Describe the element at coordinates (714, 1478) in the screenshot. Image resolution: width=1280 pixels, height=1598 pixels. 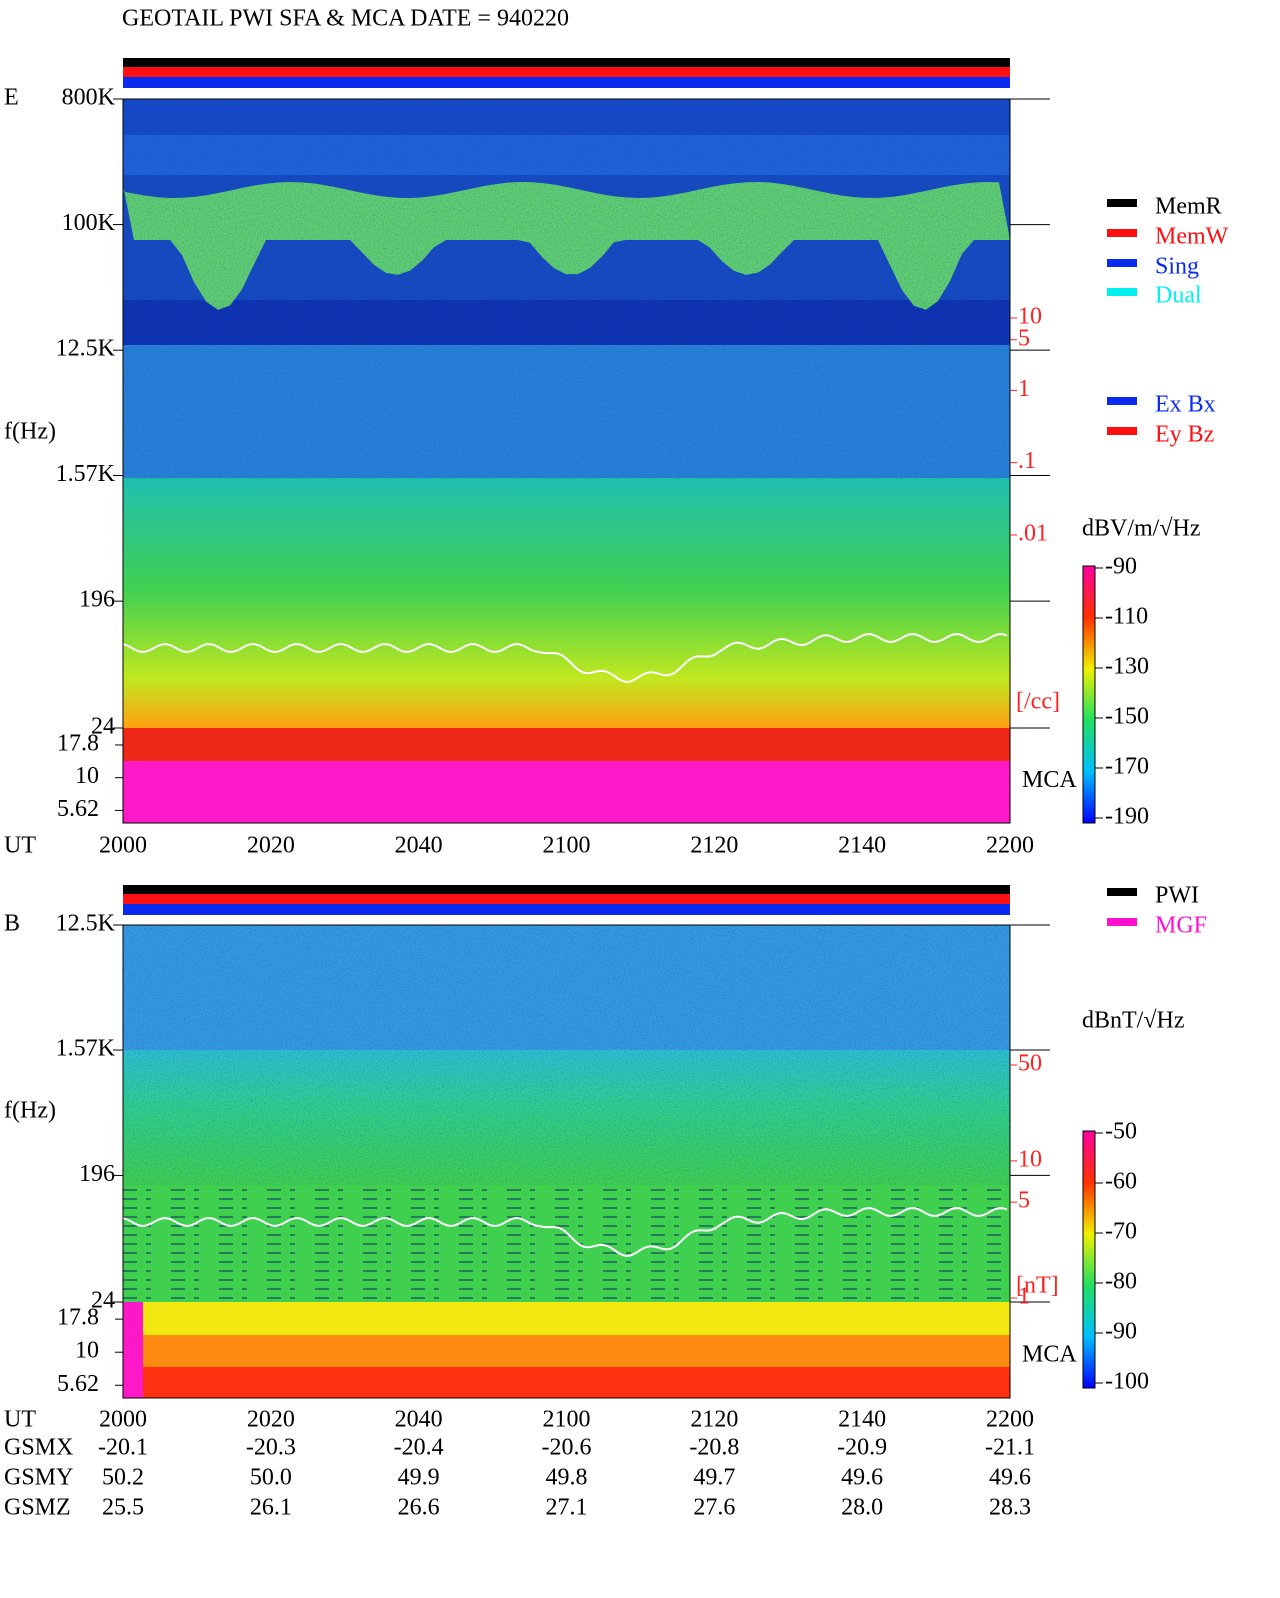
I see `orbit-value: 49.7` at that location.